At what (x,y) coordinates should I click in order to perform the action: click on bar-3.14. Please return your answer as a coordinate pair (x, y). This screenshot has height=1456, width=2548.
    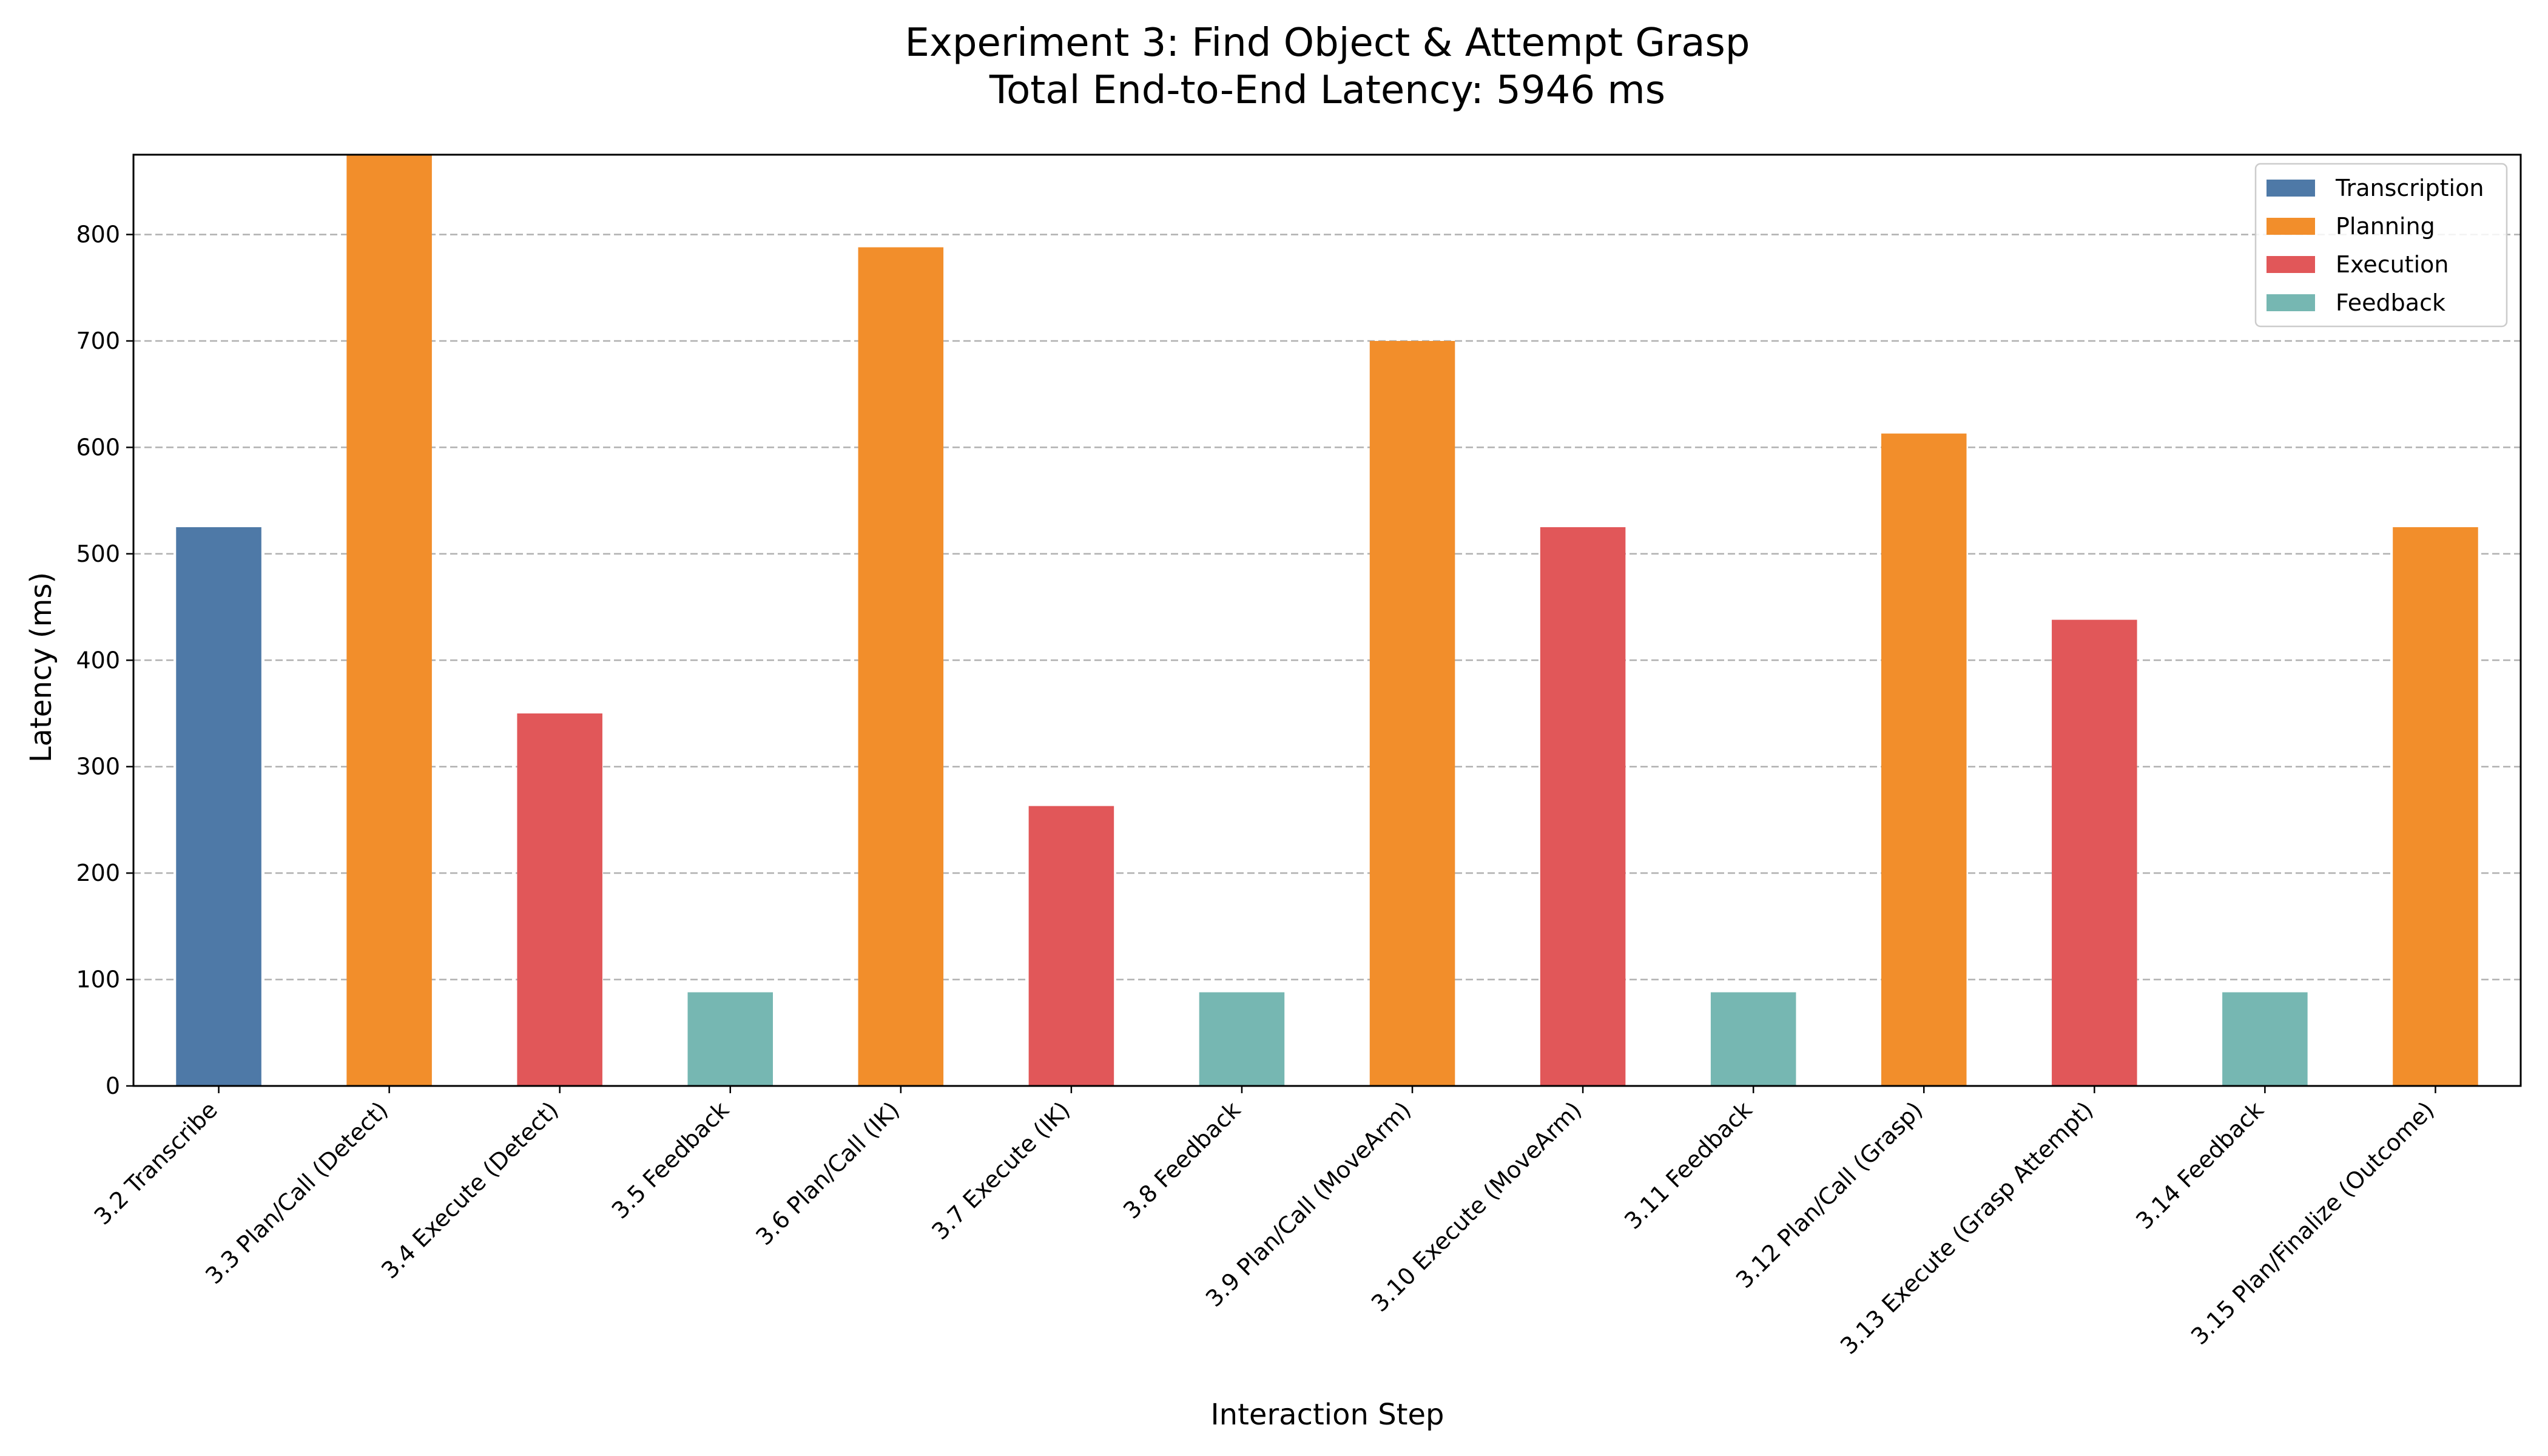
    Looking at the image, I should click on (2265, 1039).